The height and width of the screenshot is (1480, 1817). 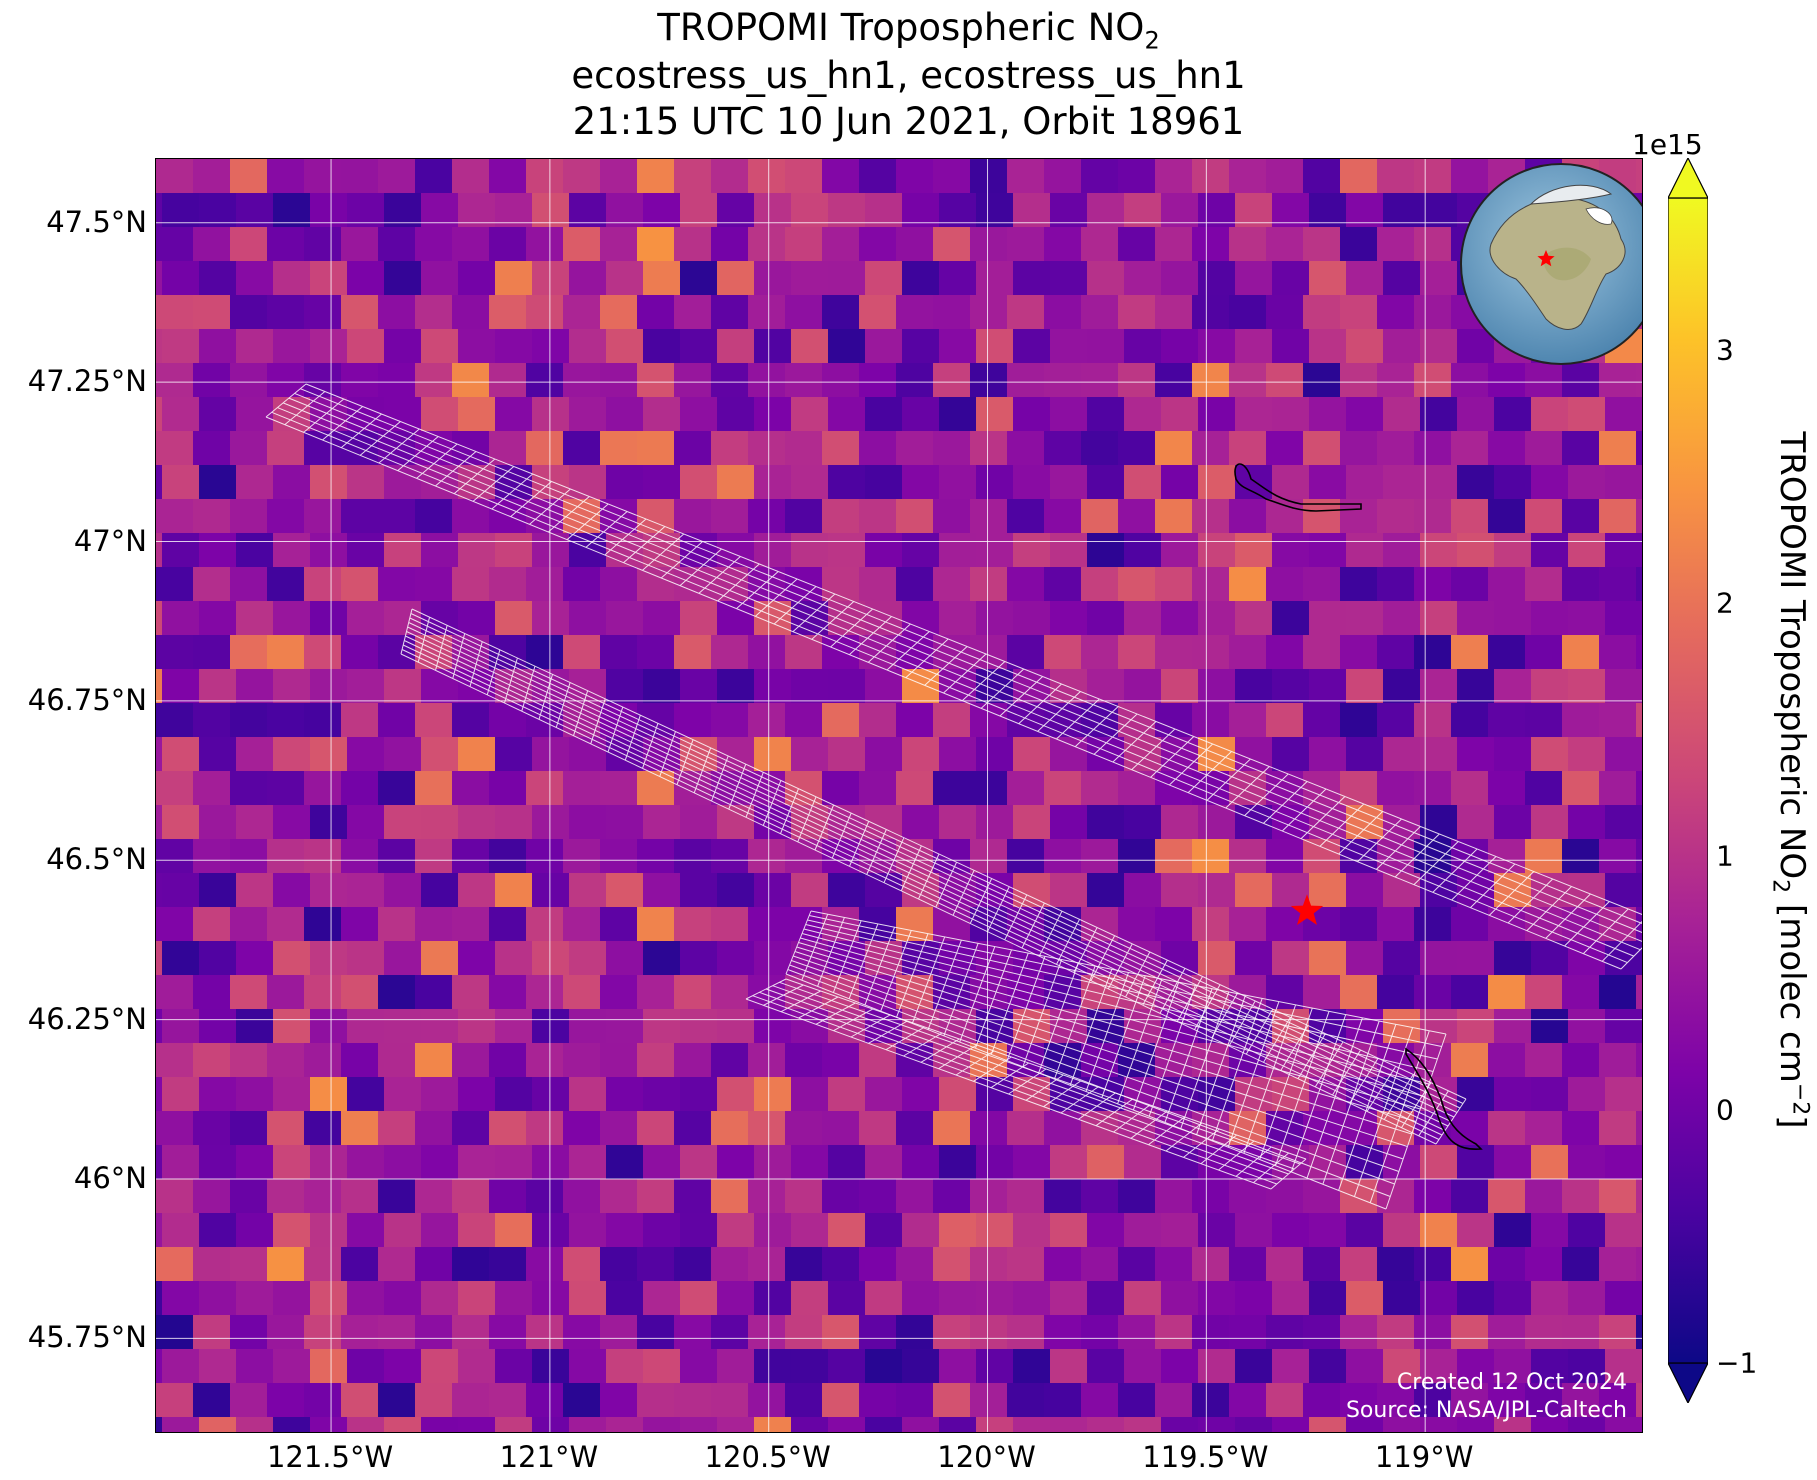 I want to click on inset-globe, so click(x=1551, y=264).